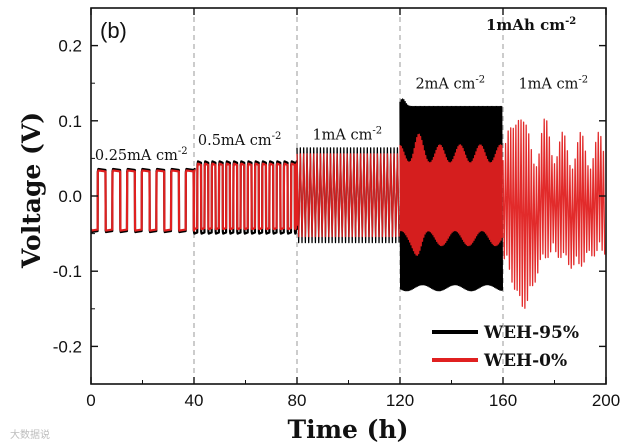 This screenshot has height=444, width=623. Describe the element at coordinates (67, 271) in the screenshot. I see `y-tick-label: -0.1` at that location.